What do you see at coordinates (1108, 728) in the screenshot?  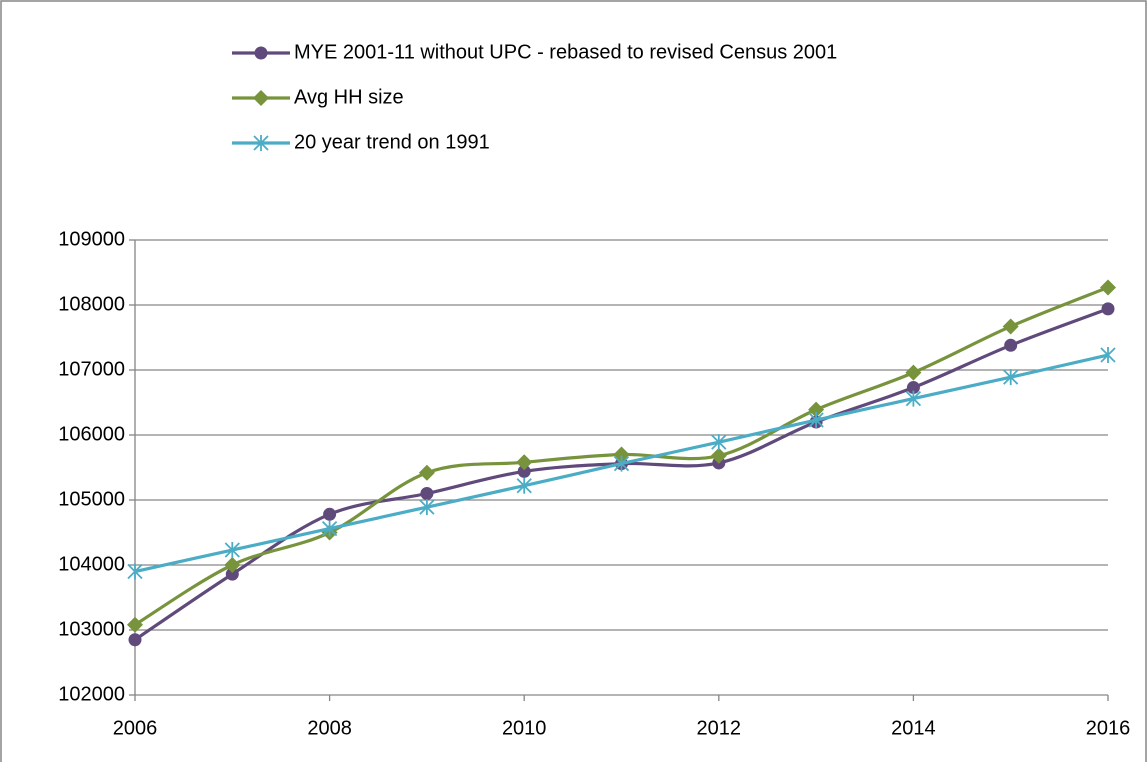 I see `x-tick-label: 2016` at bounding box center [1108, 728].